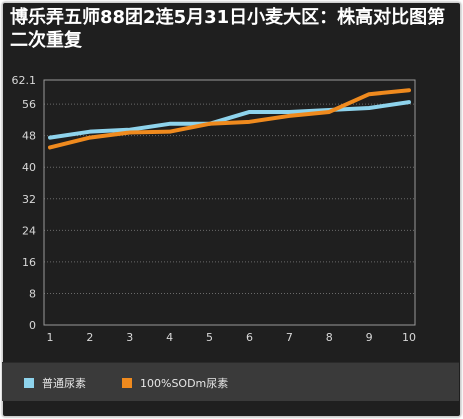 Image resolution: width=463 pixels, height=419 pixels. What do you see at coordinates (50, 337) in the screenshot?
I see `x-tick-label: 1` at bounding box center [50, 337].